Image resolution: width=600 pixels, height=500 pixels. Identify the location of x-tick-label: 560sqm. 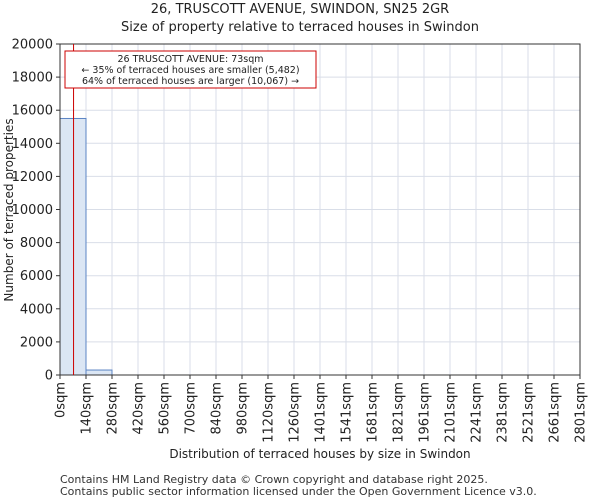
(165, 408).